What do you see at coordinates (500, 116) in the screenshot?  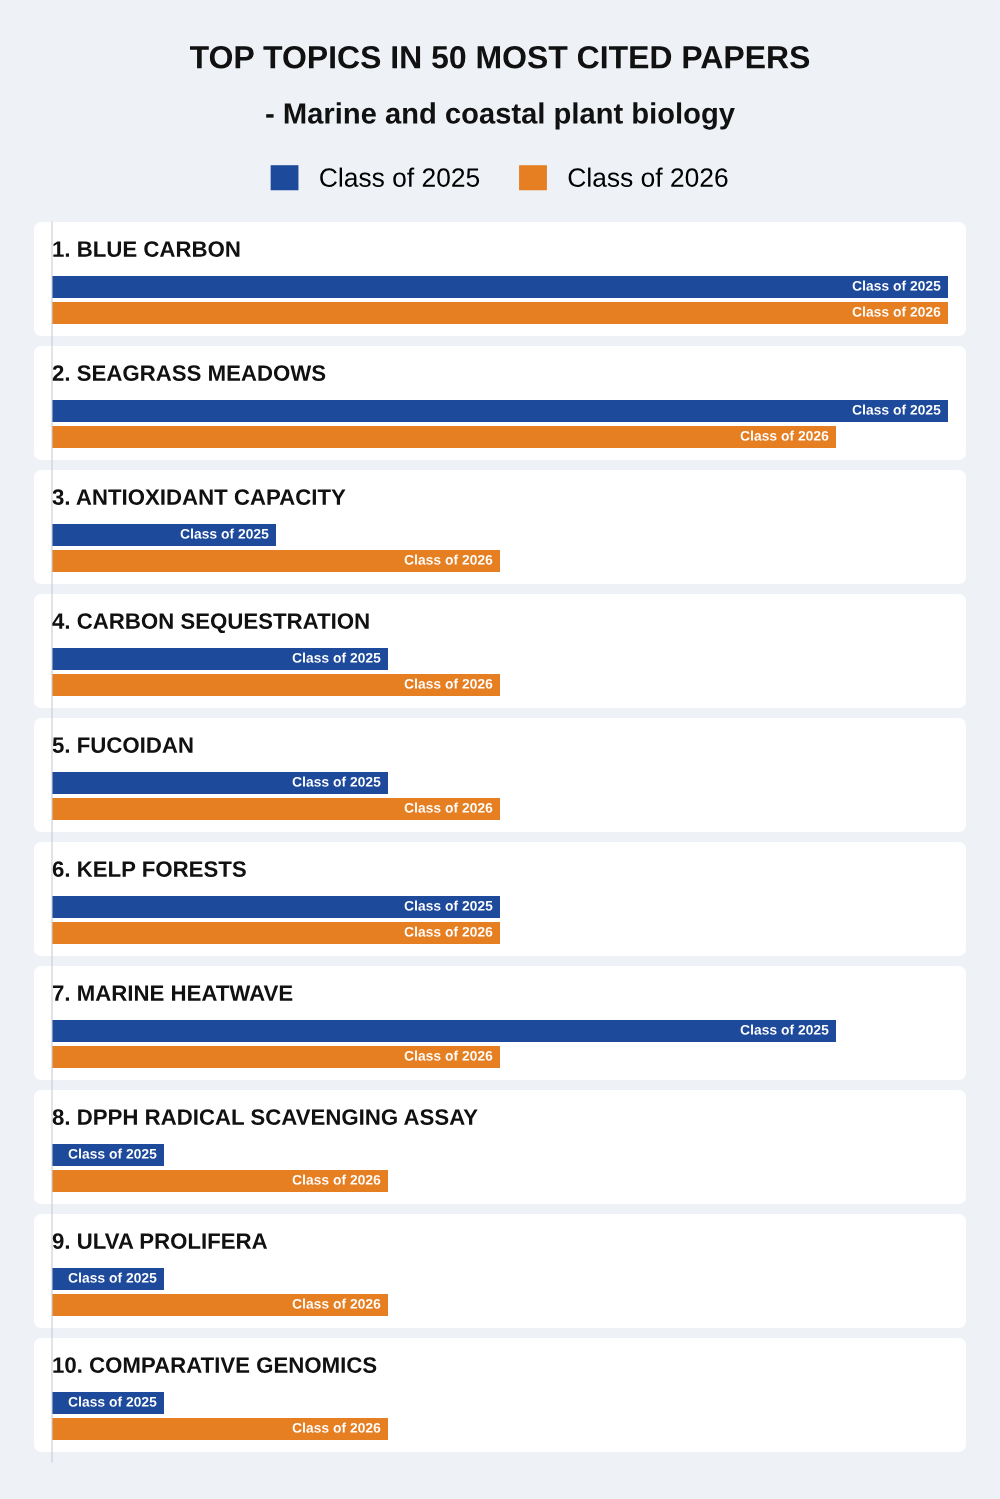 I see `chart-subtitle: - Marine and coastal plant biology` at bounding box center [500, 116].